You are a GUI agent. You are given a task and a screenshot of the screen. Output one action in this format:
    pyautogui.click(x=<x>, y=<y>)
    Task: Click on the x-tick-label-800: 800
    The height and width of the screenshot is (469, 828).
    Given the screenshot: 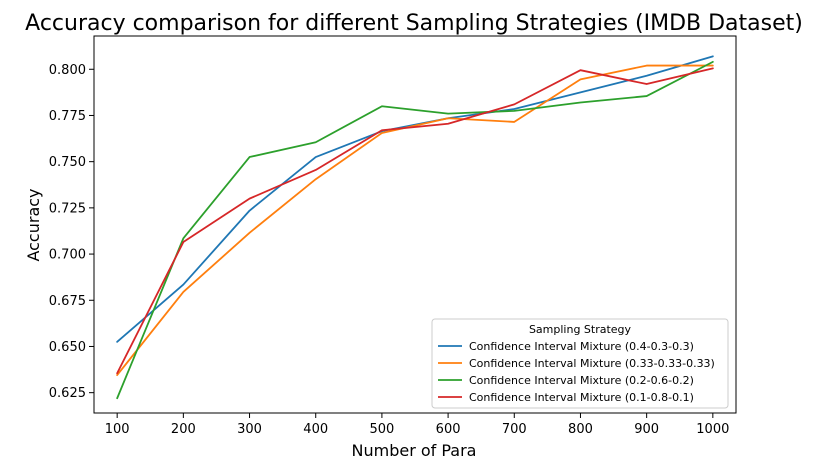 What is the action you would take?
    pyautogui.click(x=580, y=429)
    